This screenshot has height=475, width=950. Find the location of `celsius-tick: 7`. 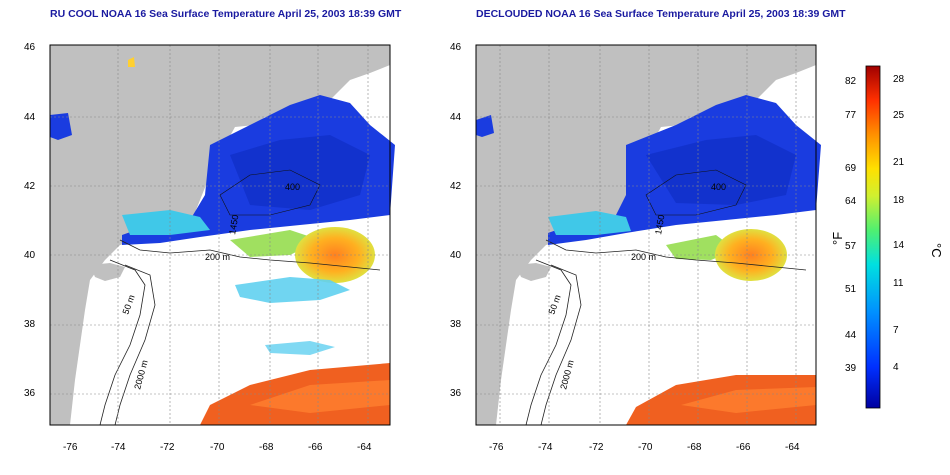

celsius-tick: 7 is located at coordinates (896, 330).